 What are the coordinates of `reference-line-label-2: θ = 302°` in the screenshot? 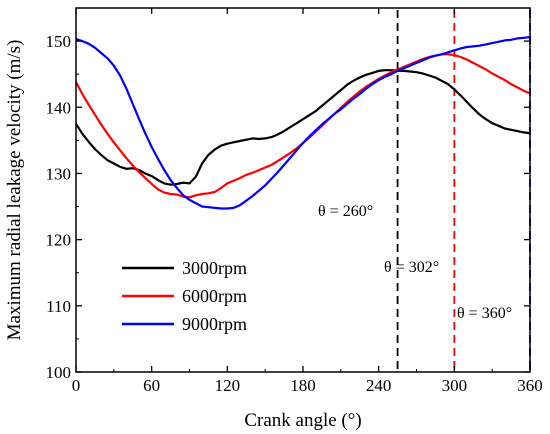 It's located at (411, 267).